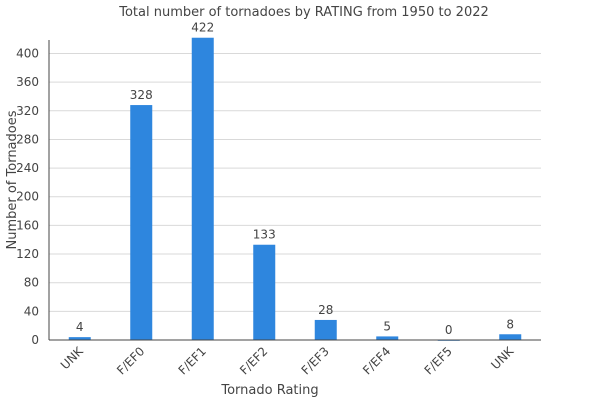  What do you see at coordinates (315, 360) in the screenshot?
I see `x-tick-label: F/EF3` at bounding box center [315, 360].